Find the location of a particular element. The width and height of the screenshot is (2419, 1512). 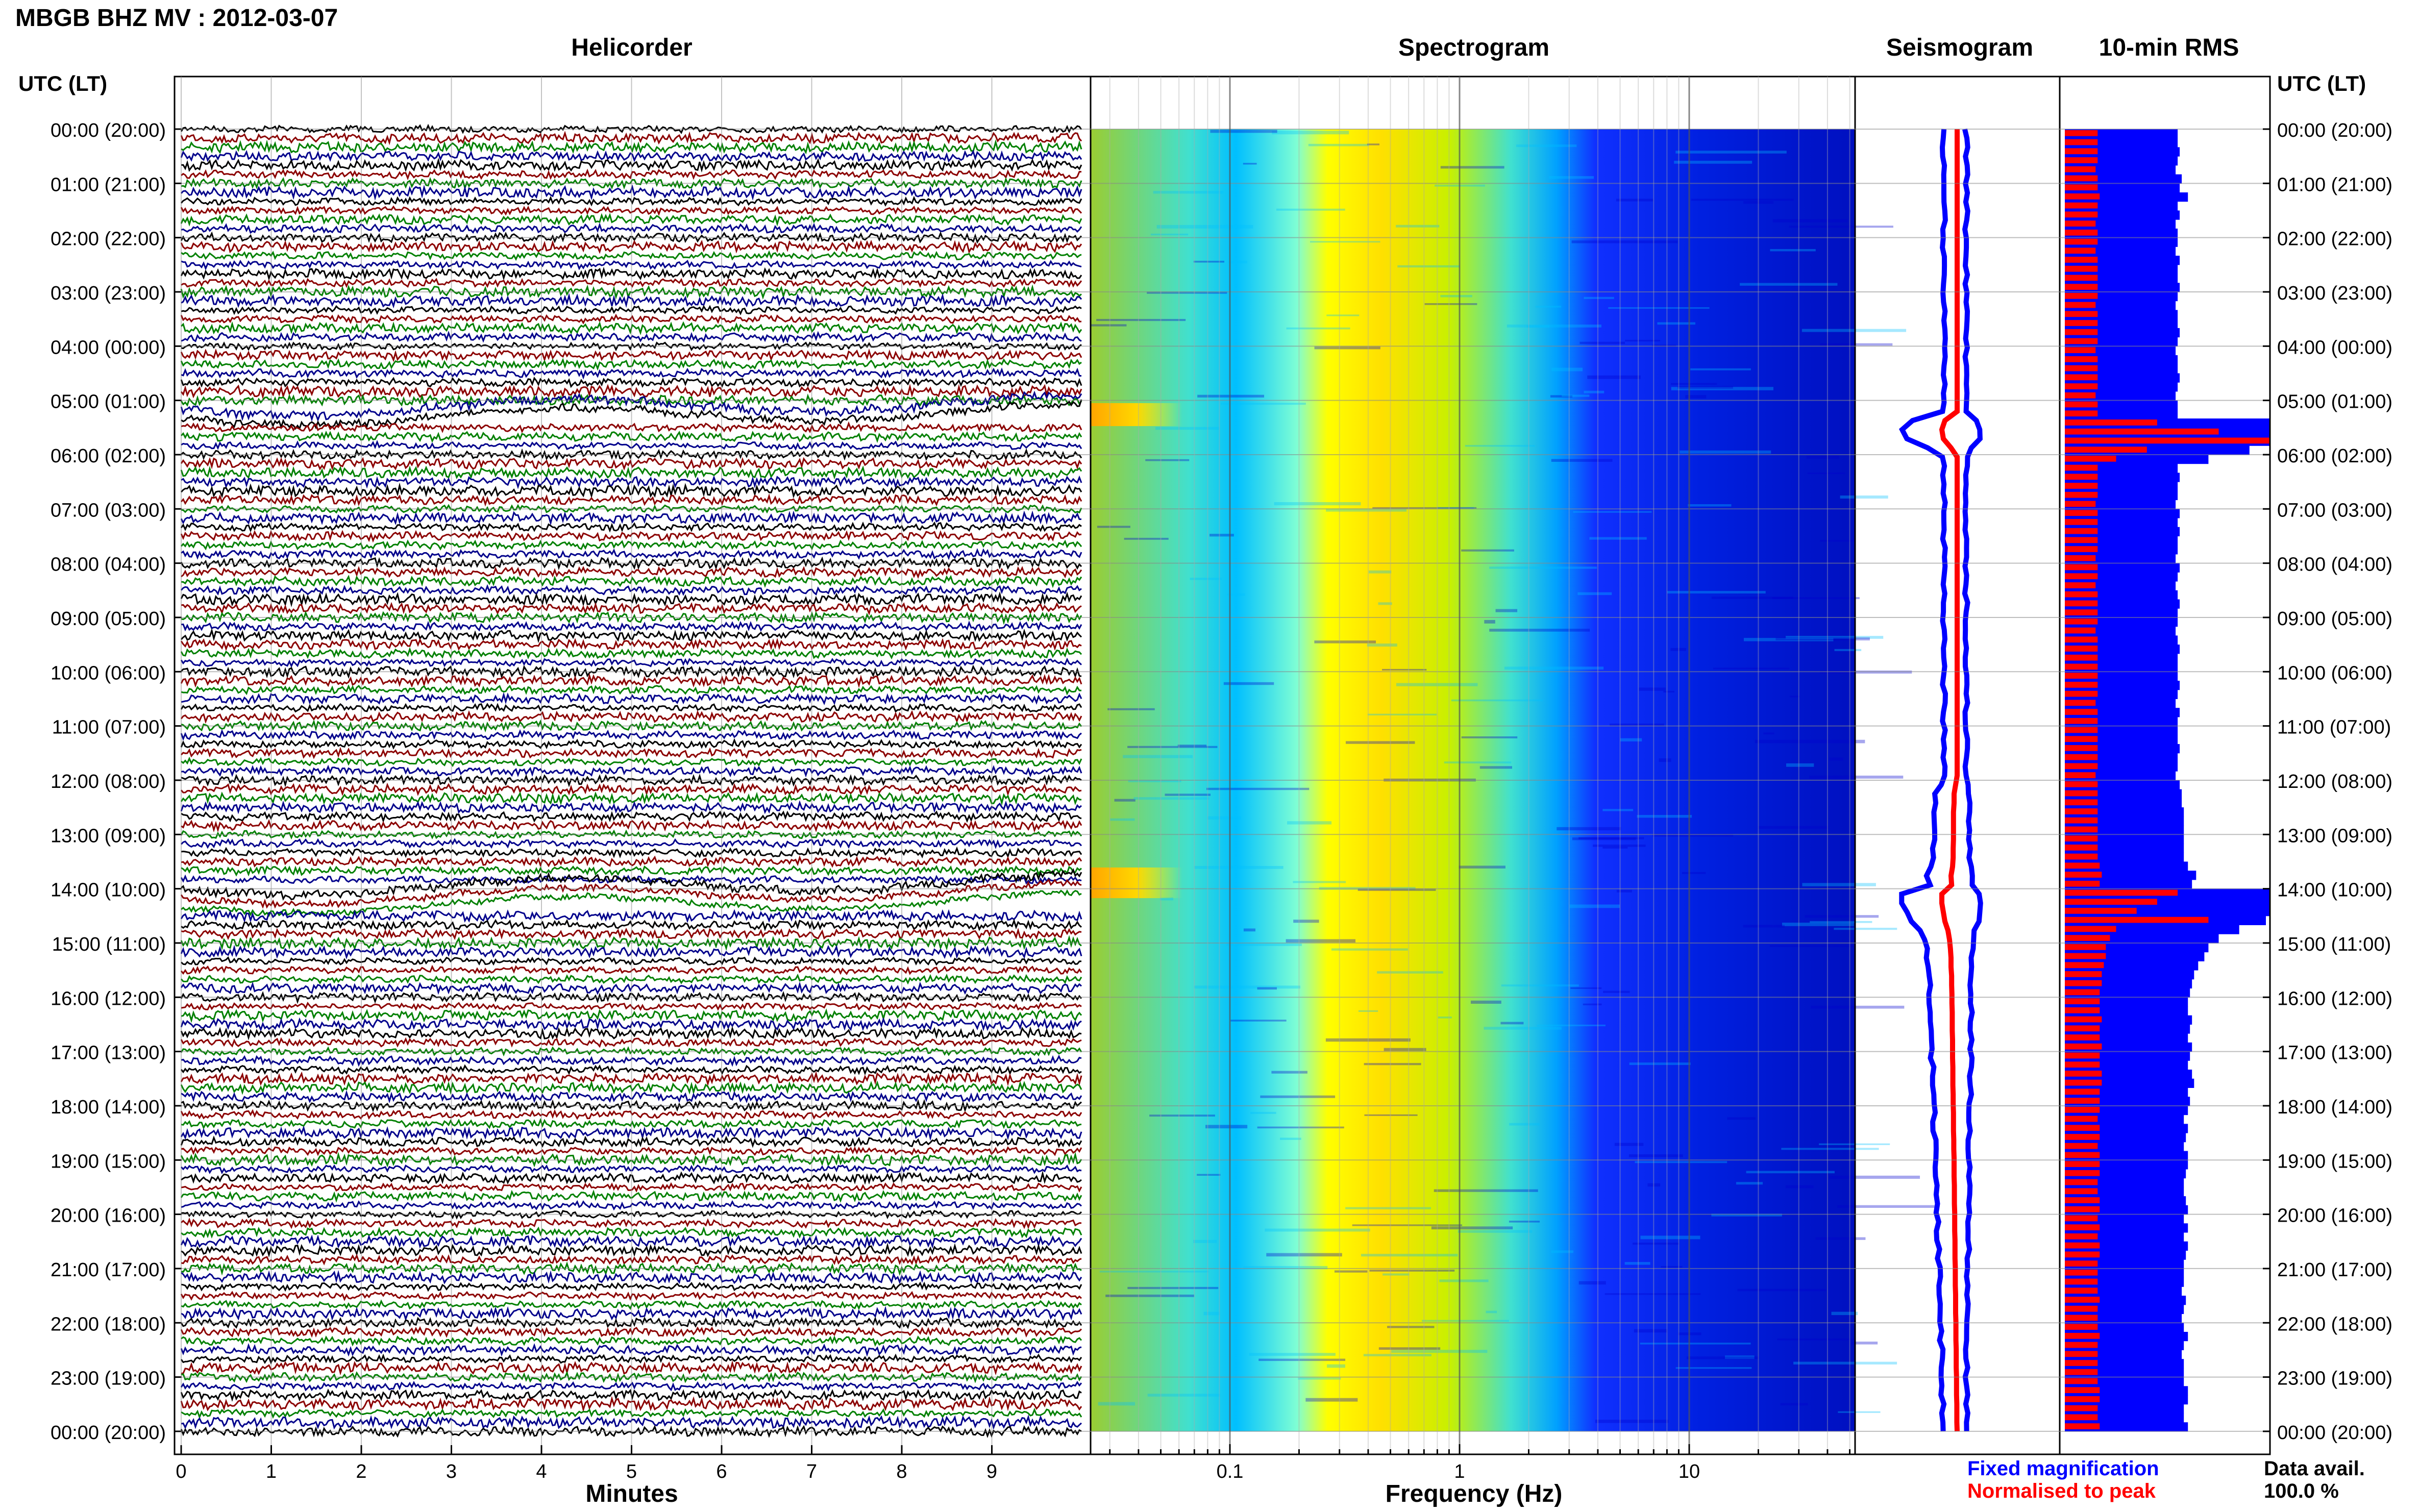

spectrogram-event-band is located at coordinates (1473, 882).